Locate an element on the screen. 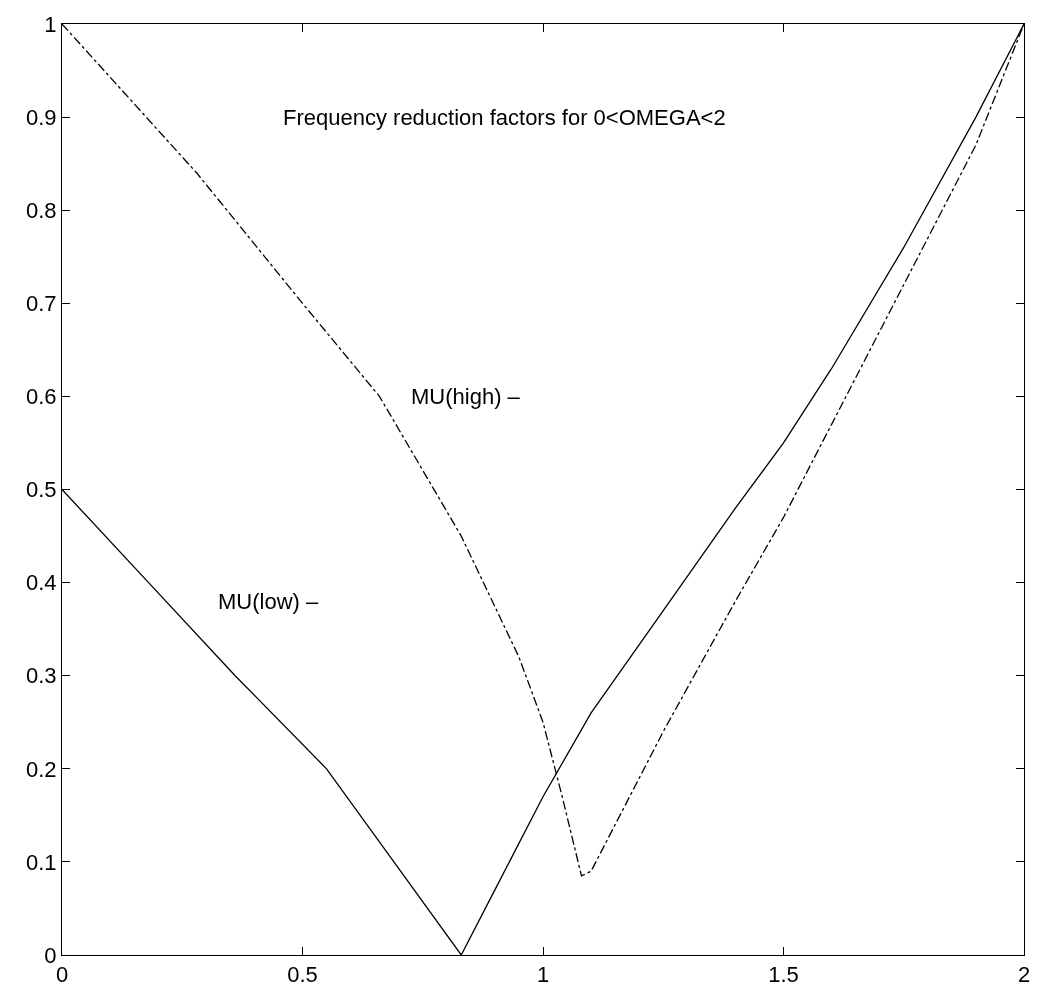 The height and width of the screenshot is (999, 1042). y-tick-label: 0.9 is located at coordinates (41, 117).